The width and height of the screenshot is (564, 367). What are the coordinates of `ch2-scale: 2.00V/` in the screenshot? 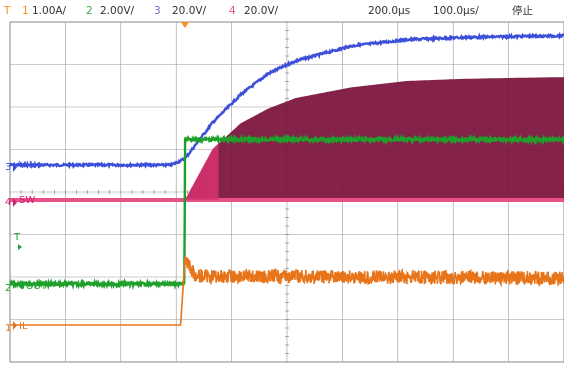 It's located at (117, 11).